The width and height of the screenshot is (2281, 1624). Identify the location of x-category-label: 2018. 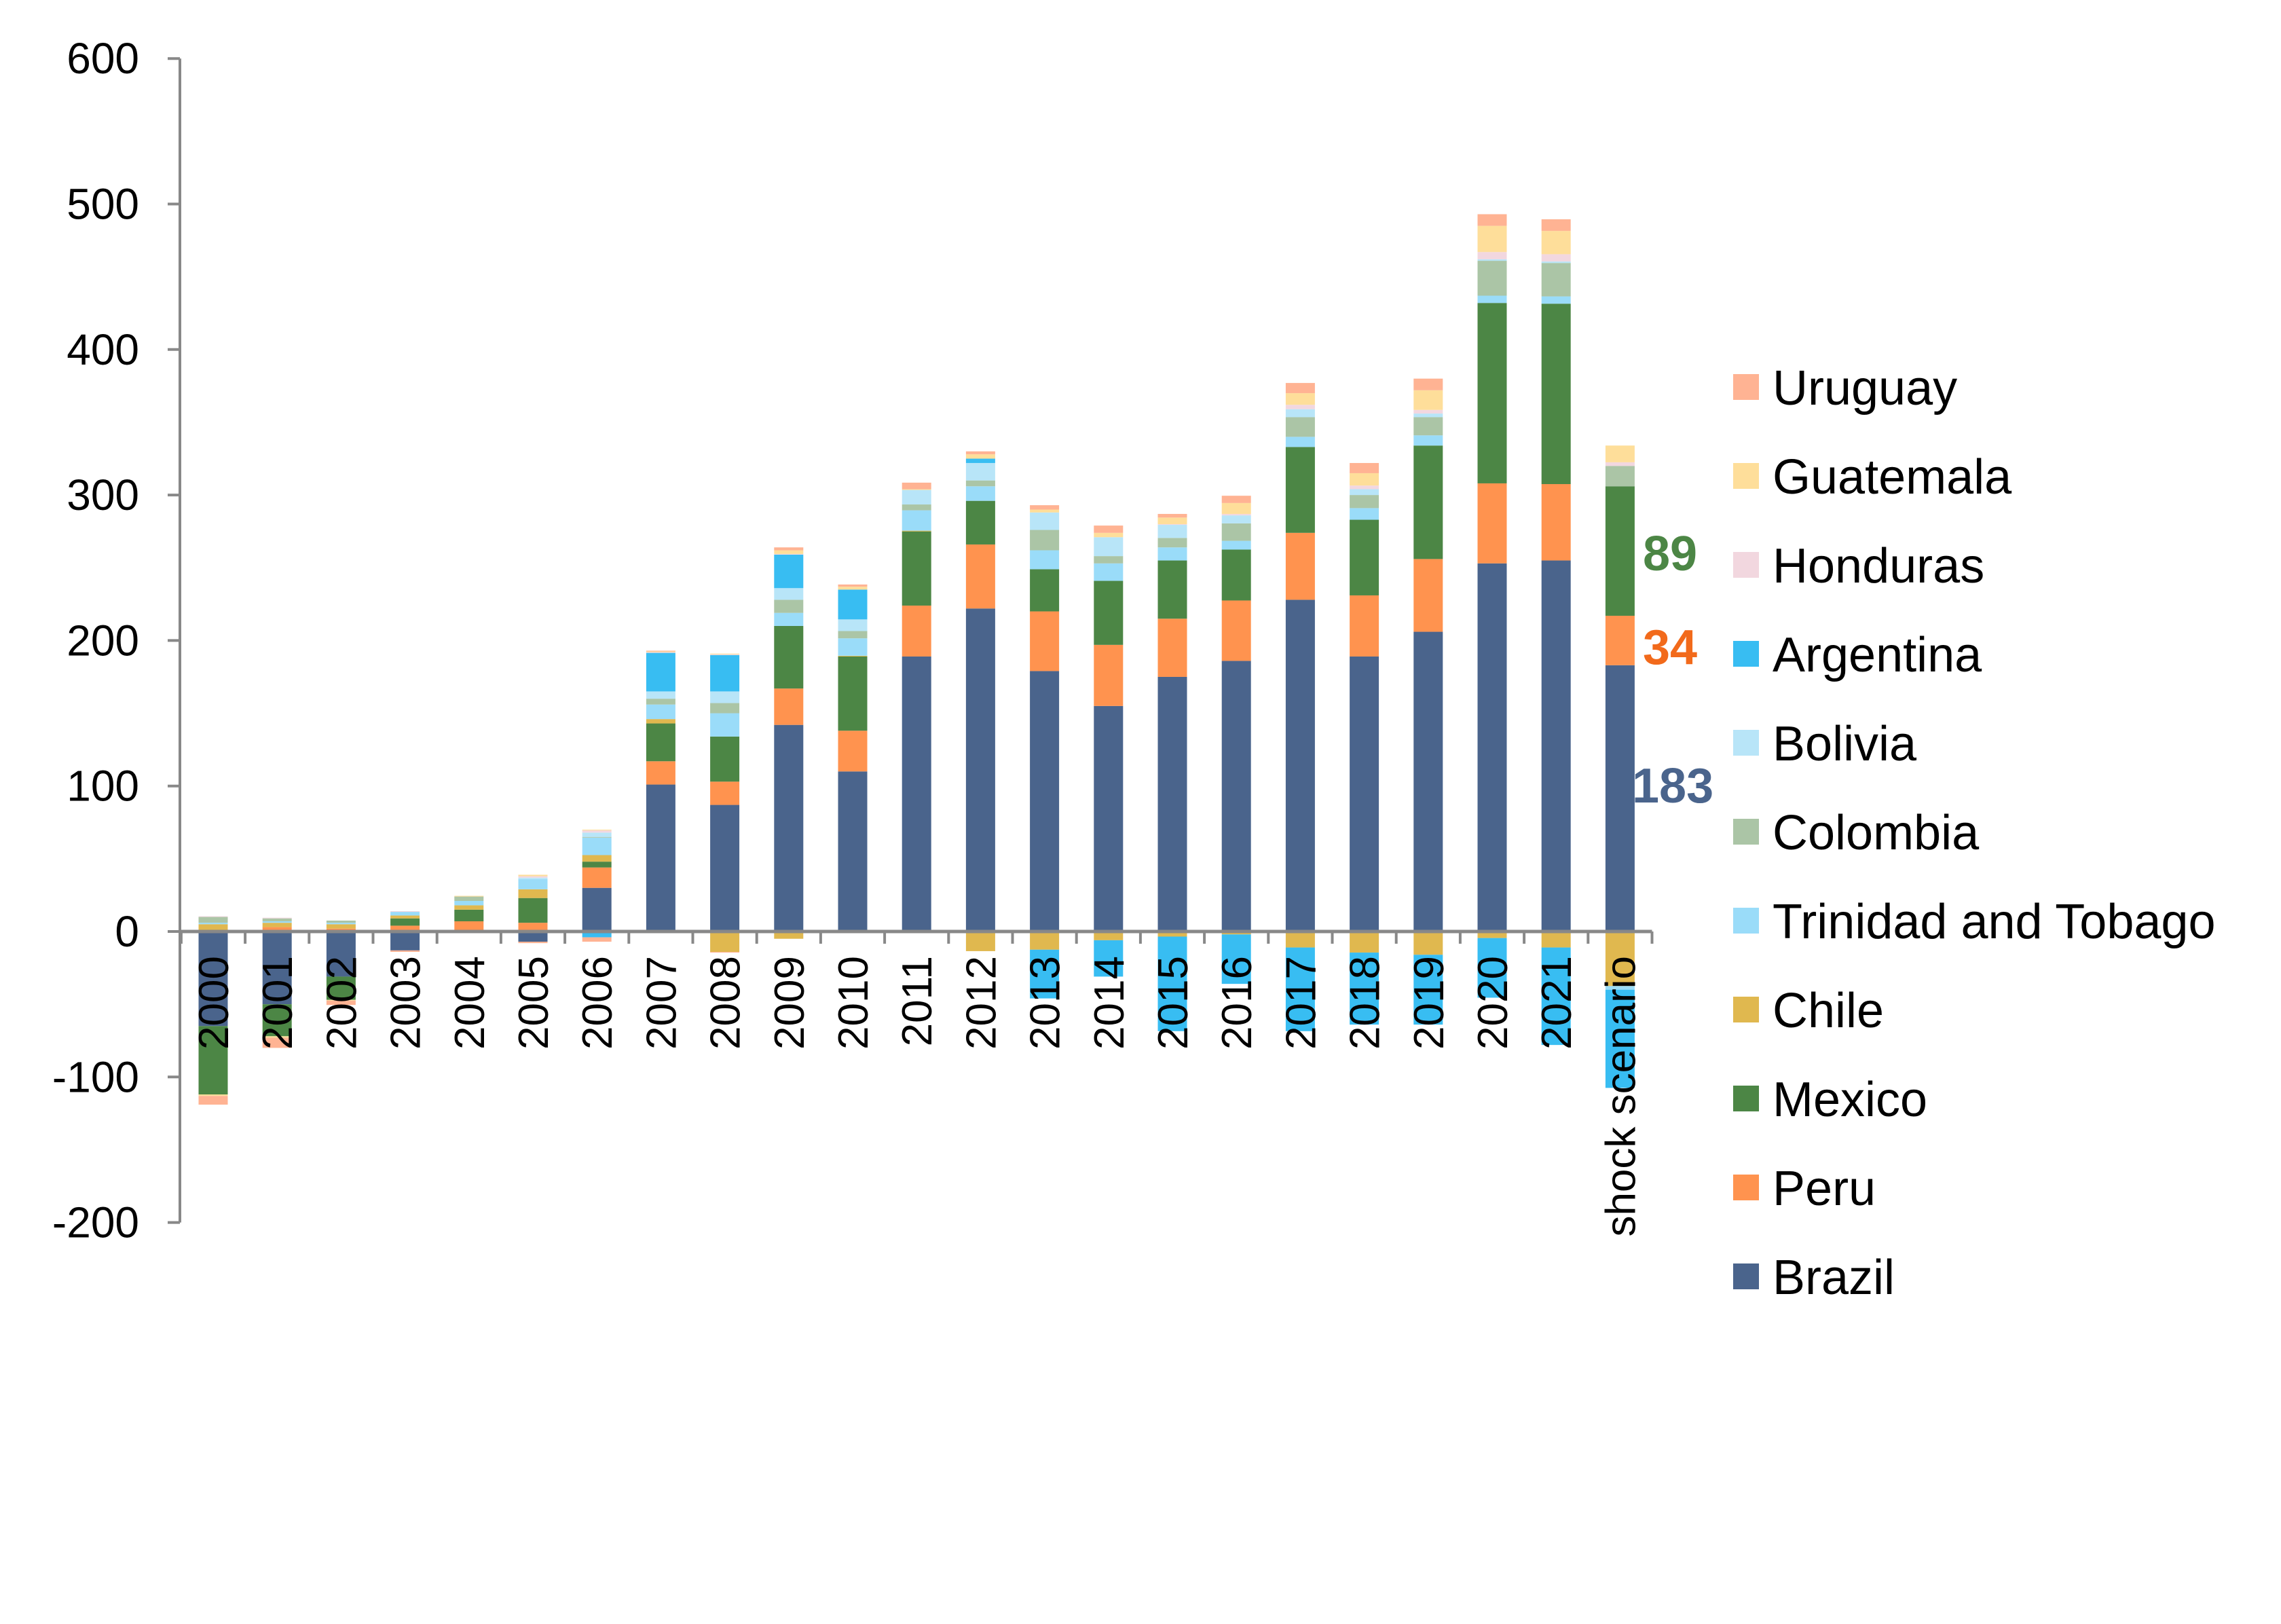
(1366, 1003).